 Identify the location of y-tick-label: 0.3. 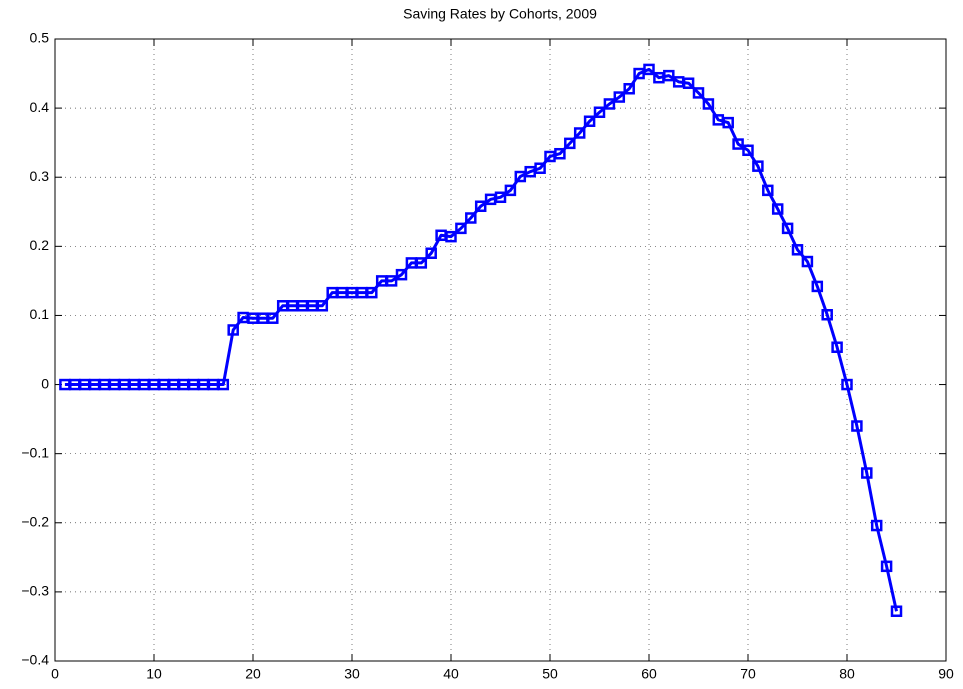
(40, 176).